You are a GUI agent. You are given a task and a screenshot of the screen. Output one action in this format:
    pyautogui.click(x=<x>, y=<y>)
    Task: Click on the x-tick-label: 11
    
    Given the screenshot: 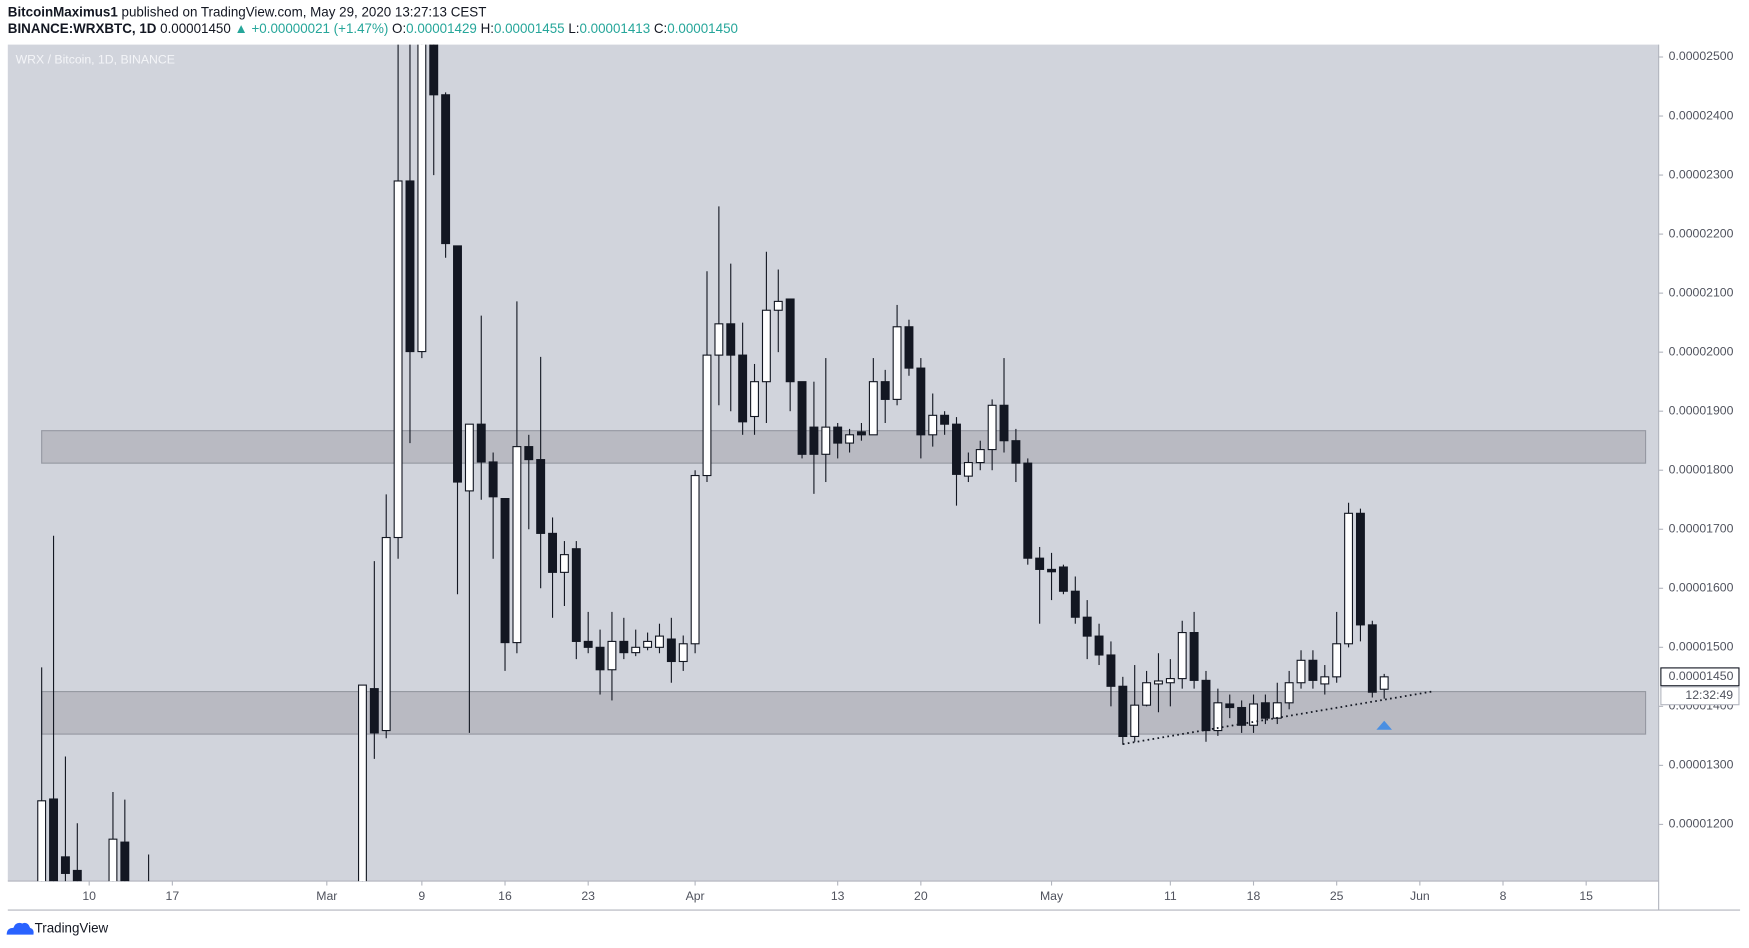 What is the action you would take?
    pyautogui.click(x=1170, y=896)
    